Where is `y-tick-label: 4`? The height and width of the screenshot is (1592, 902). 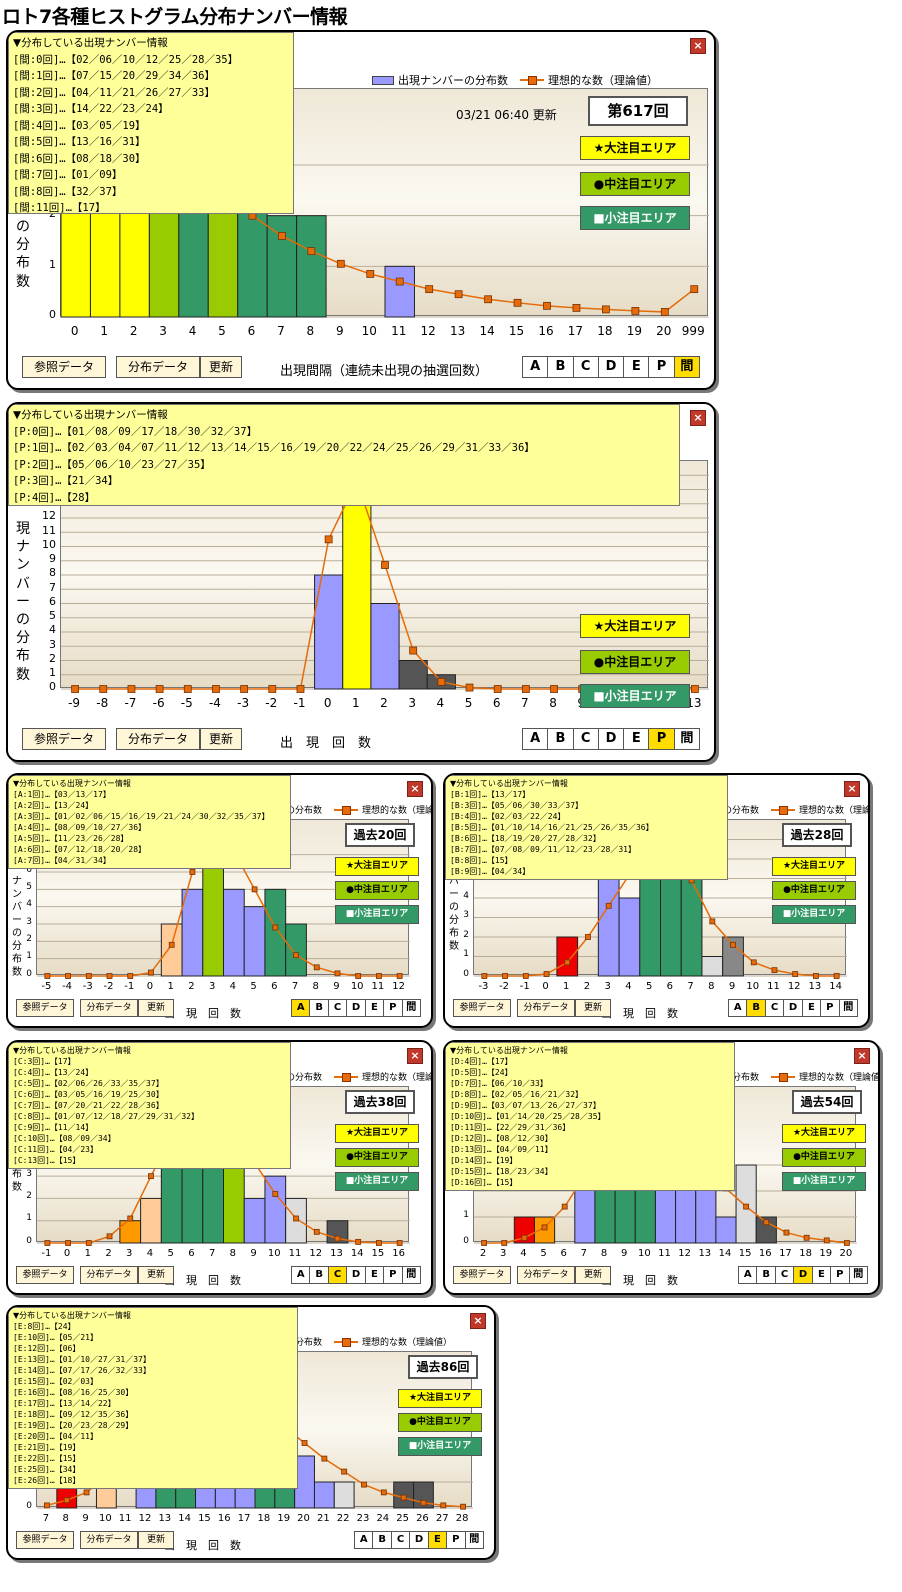 y-tick-label: 4 is located at coordinates (52, 630).